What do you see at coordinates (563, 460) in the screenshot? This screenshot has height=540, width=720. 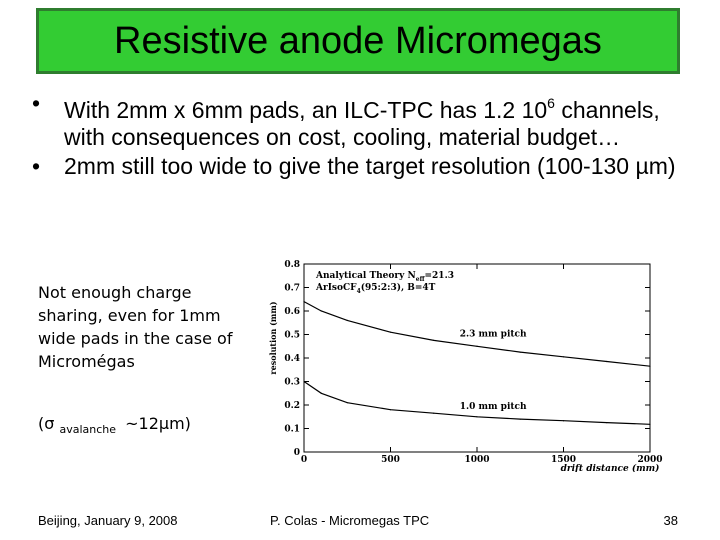 I see `x-tick-label: 1500` at bounding box center [563, 460].